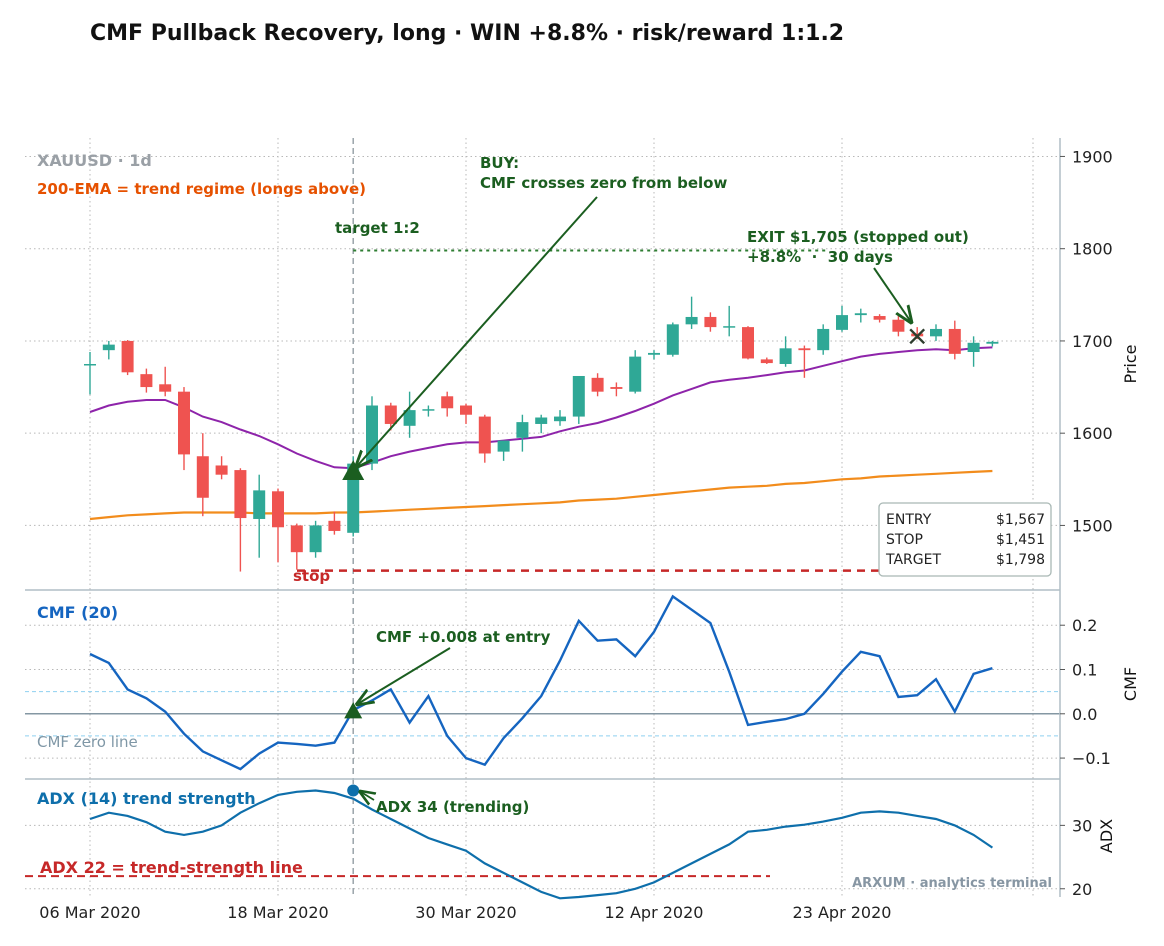  What do you see at coordinates (1020, 560) in the screenshot?
I see `info-target-value: $1,798` at bounding box center [1020, 560].